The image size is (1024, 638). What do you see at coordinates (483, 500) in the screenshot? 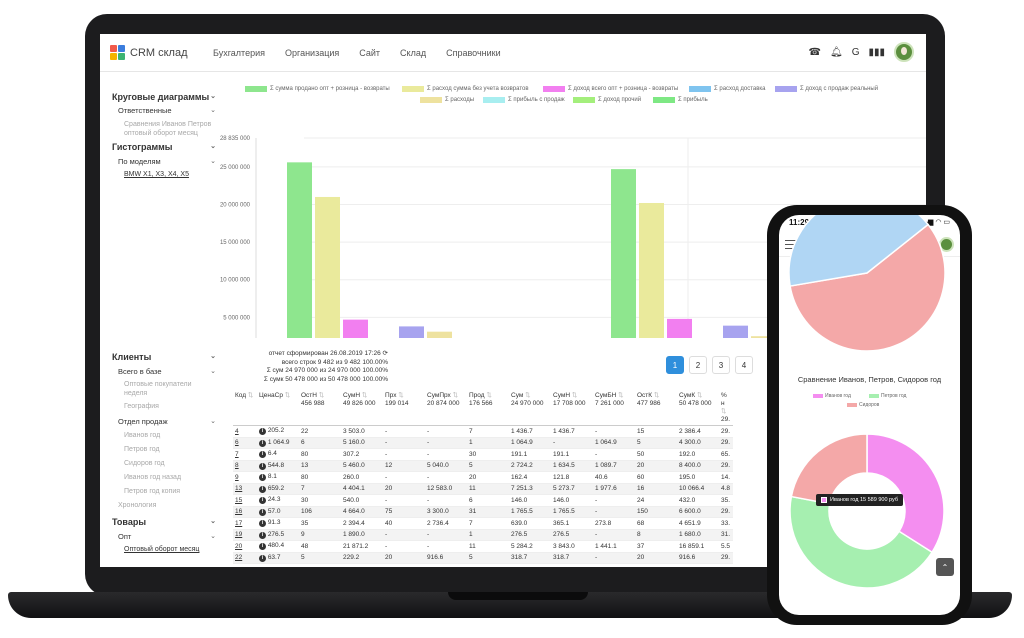
I see `table-row: 15 i 24.3 30 540.0- -6 146.0 146.0-24 432.0 35.` at bounding box center [483, 500].